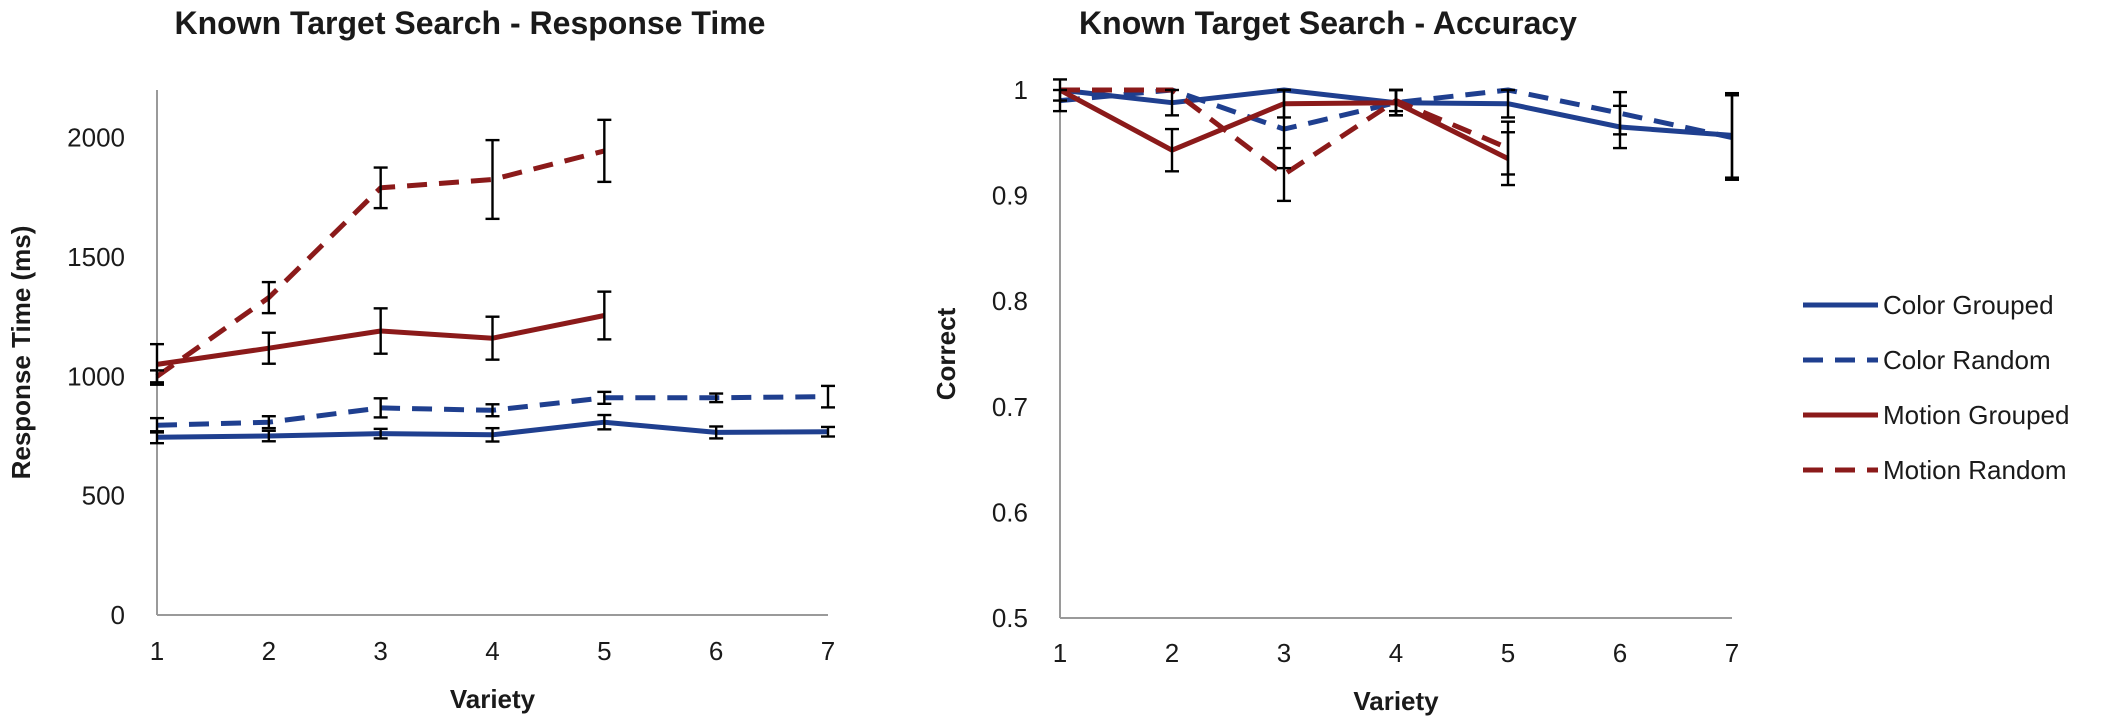 The width and height of the screenshot is (2103, 720). I want to click on y-tick-label: 0.6, so click(1010, 512).